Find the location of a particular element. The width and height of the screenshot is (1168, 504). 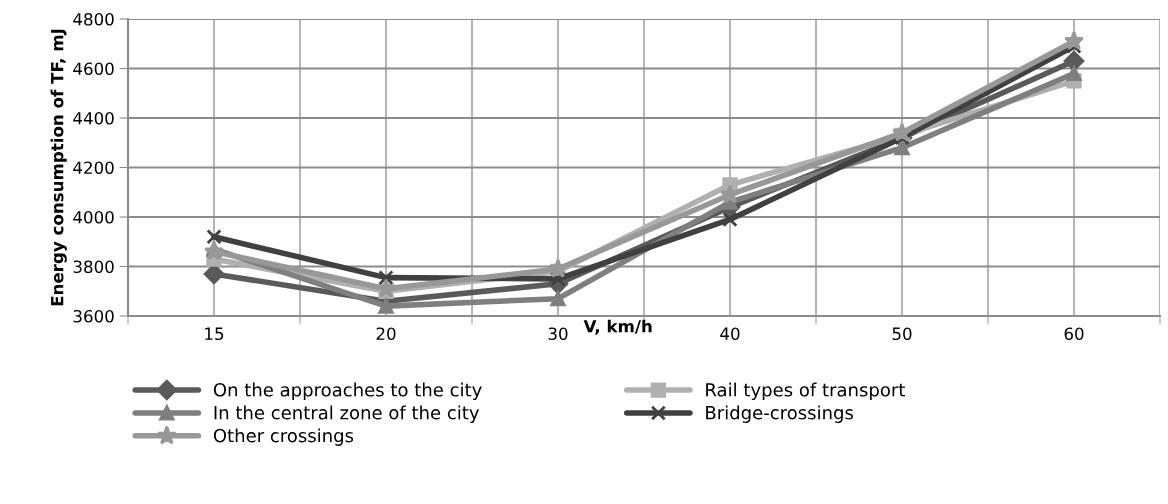

y-tick-label: 4800 is located at coordinates (93, 19).